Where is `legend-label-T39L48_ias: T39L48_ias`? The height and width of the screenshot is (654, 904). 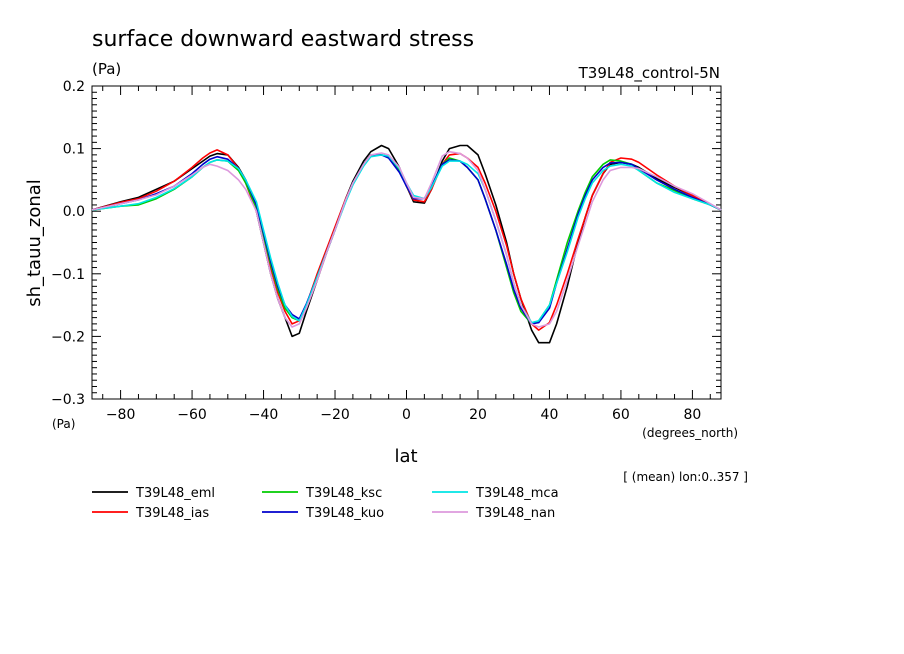
legend-label-T39L48_ias: T39L48_ias is located at coordinates (172, 513).